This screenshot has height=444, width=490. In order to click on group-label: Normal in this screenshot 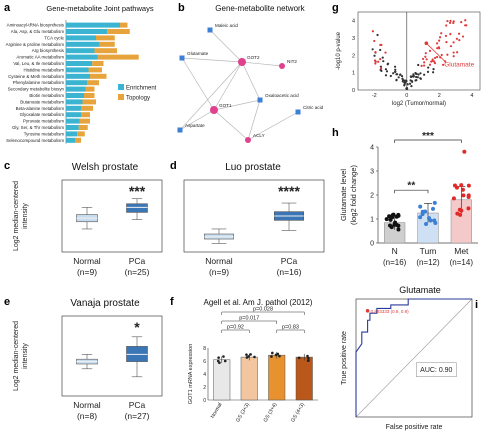, I will do `click(219, 261)`.